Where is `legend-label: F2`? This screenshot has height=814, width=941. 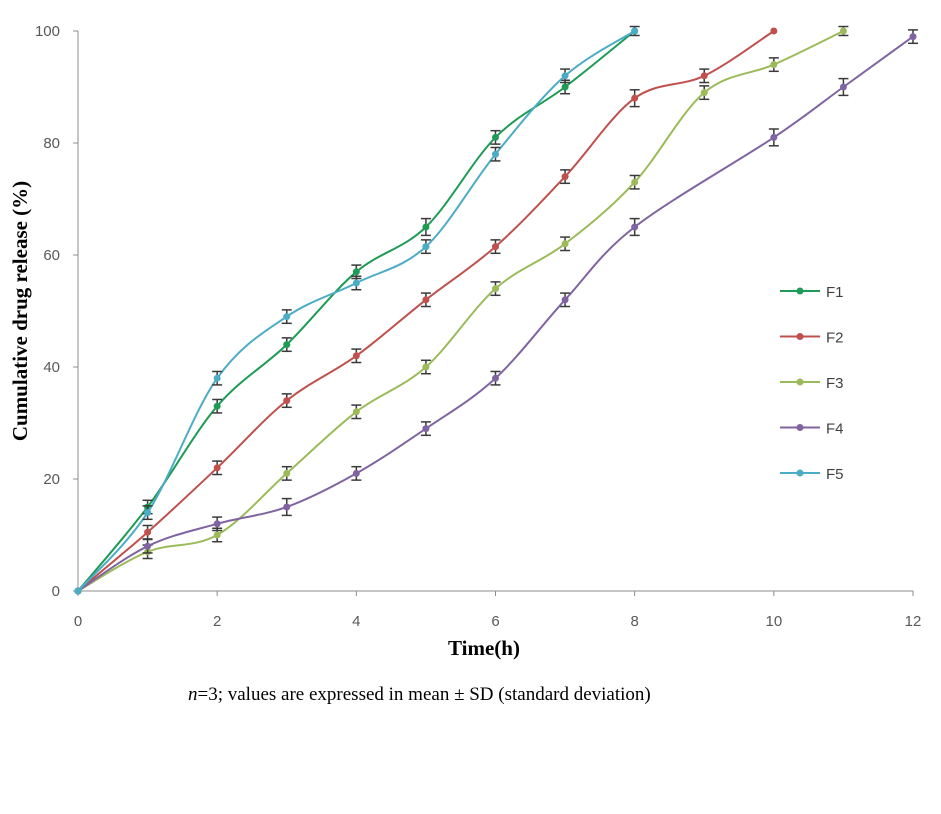
legend-label: F2 is located at coordinates (835, 338).